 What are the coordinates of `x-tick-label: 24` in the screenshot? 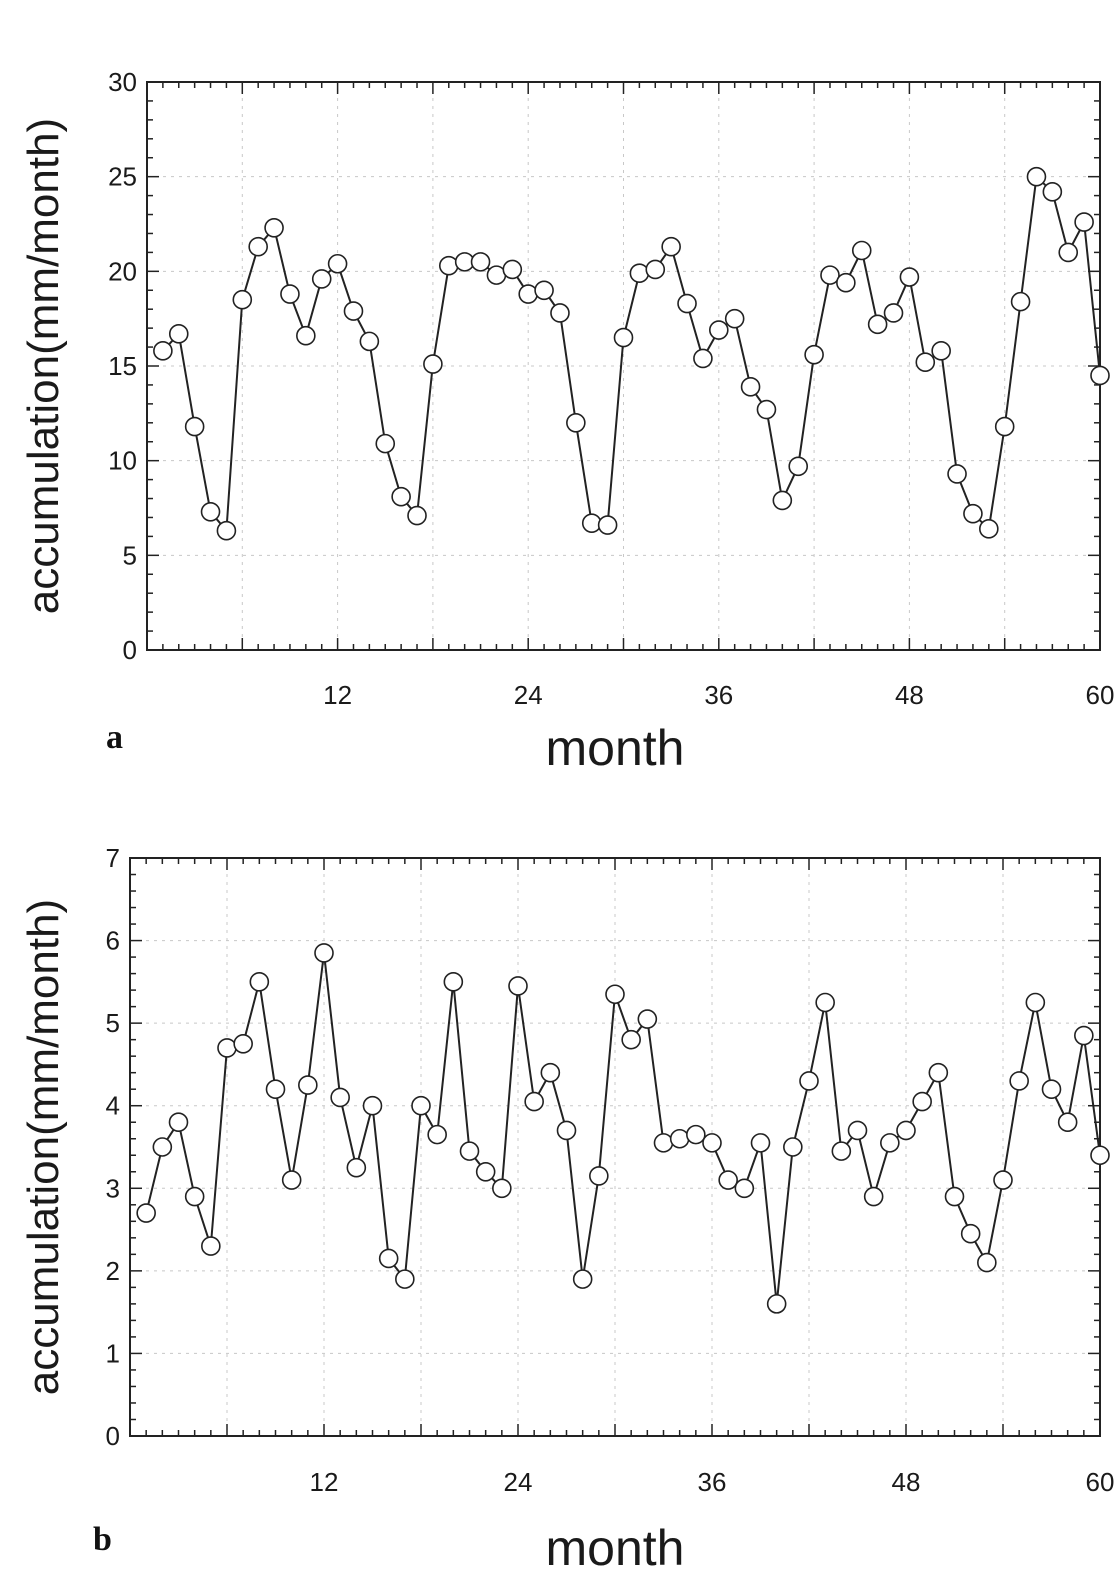 It's located at (528, 695).